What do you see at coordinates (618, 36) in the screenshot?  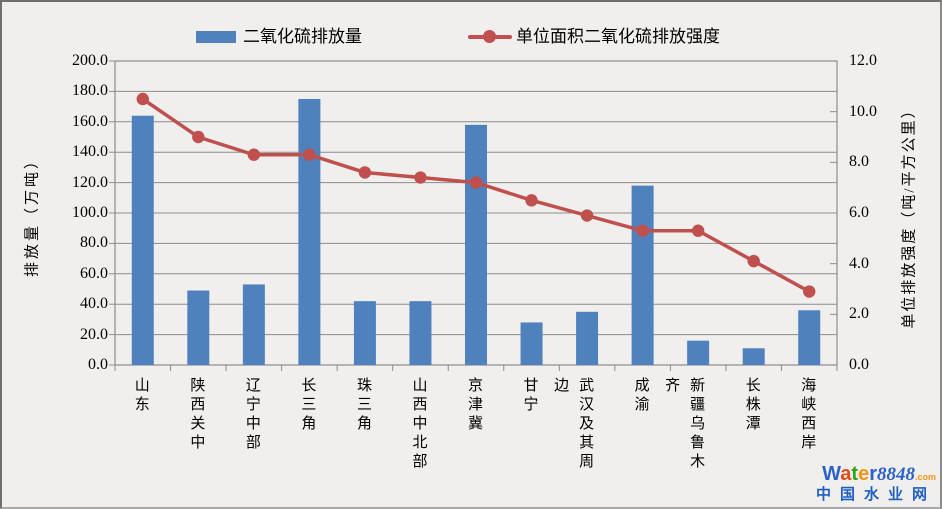 I see `legend-line-label: 单位面积二氧化硫排放强度` at bounding box center [618, 36].